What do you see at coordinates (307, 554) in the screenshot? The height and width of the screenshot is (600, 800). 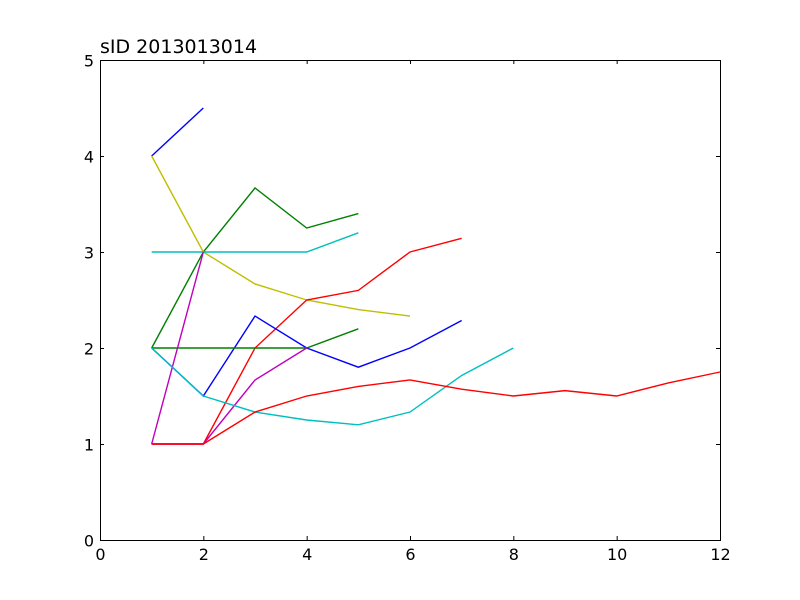 I see `x-tick-label: 4` at bounding box center [307, 554].